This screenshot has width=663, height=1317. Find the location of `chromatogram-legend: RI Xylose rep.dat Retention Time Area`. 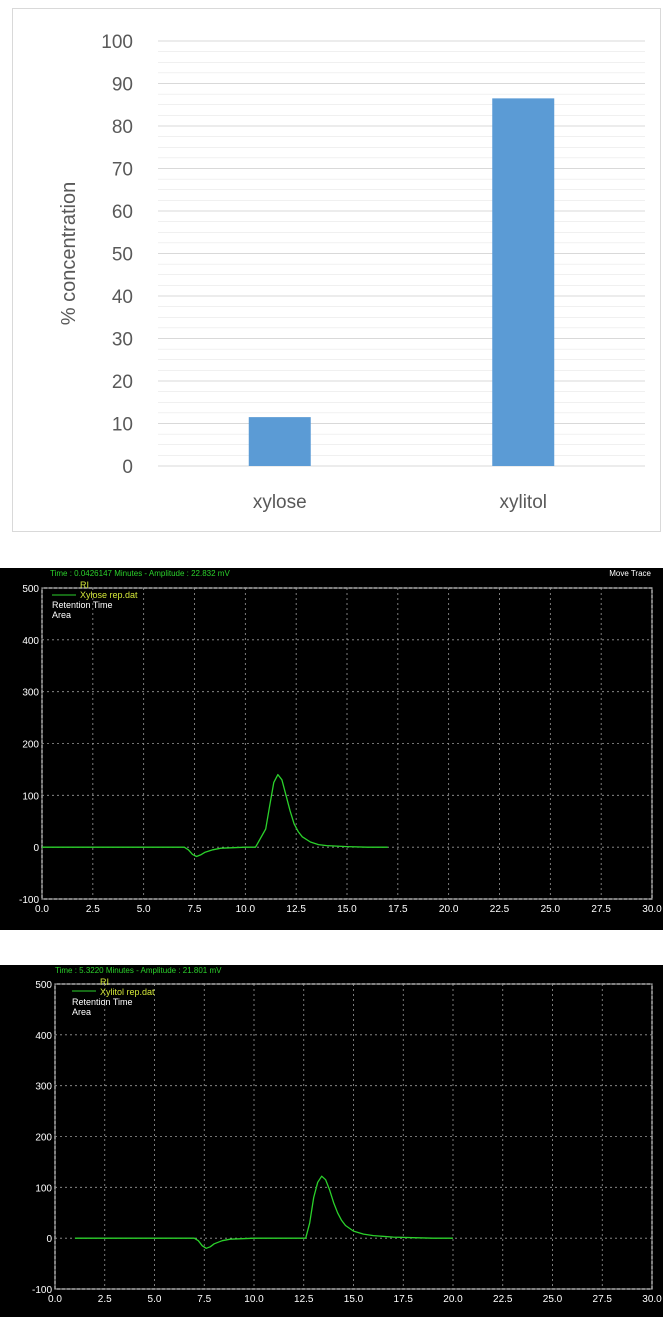

chromatogram-legend: RI Xylose rep.dat Retention Time Area is located at coordinates (95, 600).